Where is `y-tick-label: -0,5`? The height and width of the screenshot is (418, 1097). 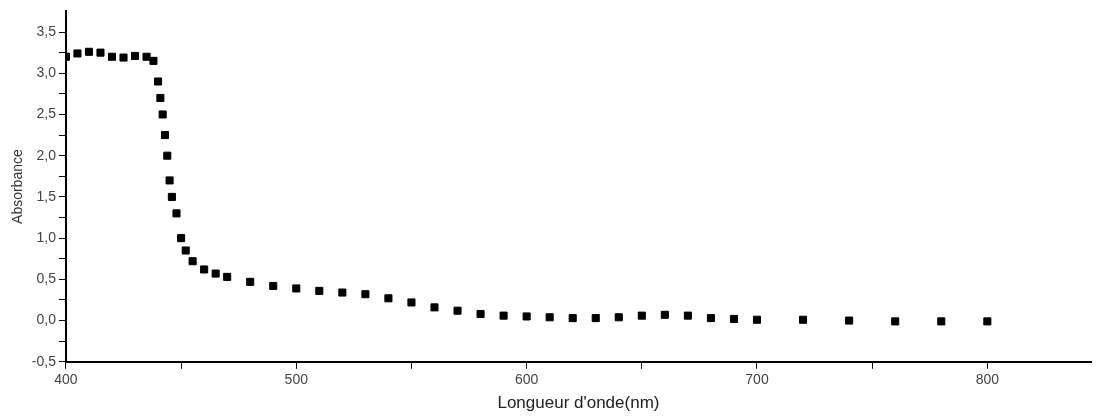 y-tick-label: -0,5 is located at coordinates (44, 360).